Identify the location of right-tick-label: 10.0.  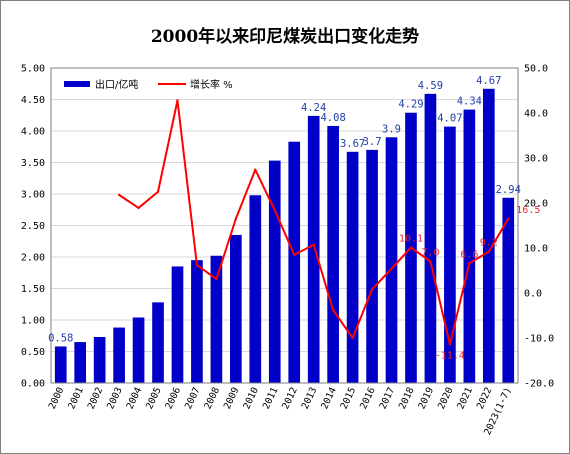
(536, 249).